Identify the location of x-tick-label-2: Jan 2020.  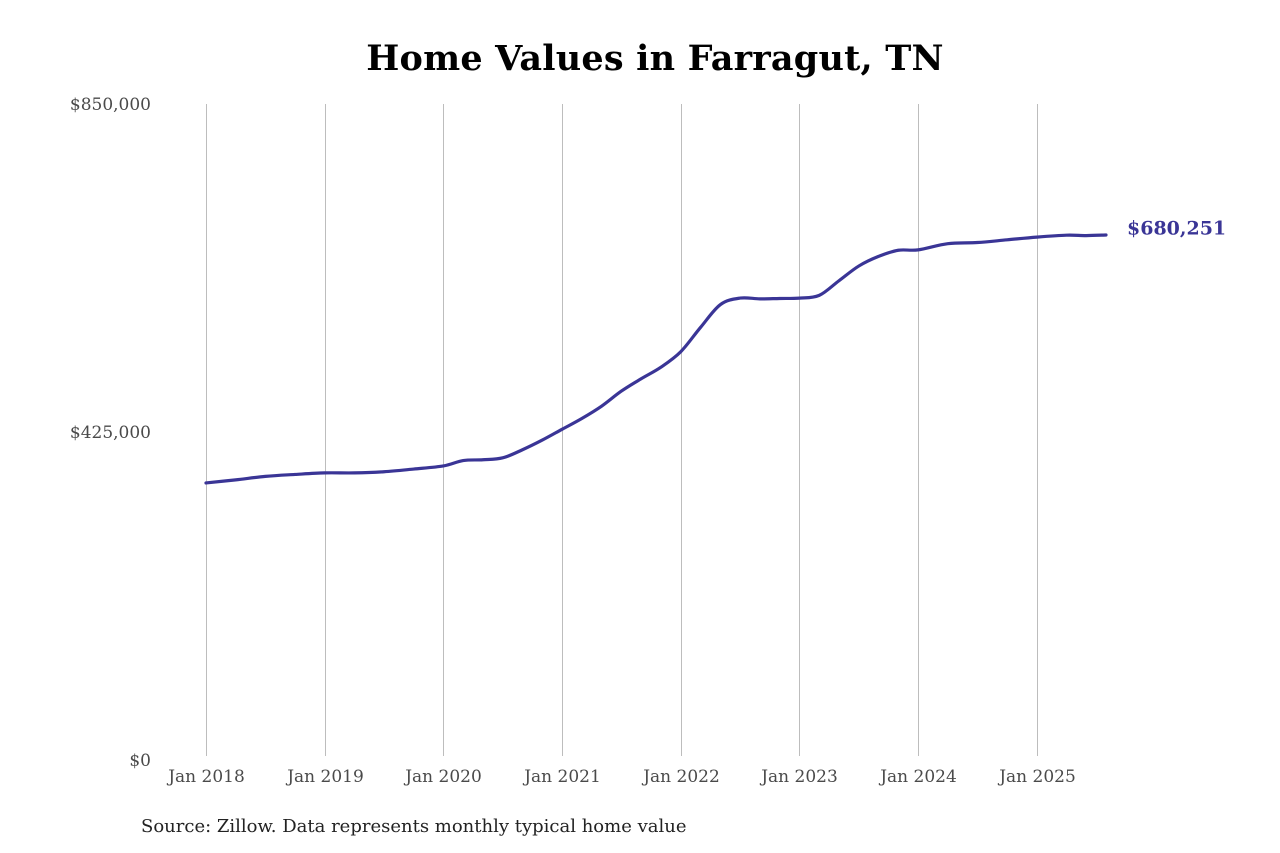
(442, 777).